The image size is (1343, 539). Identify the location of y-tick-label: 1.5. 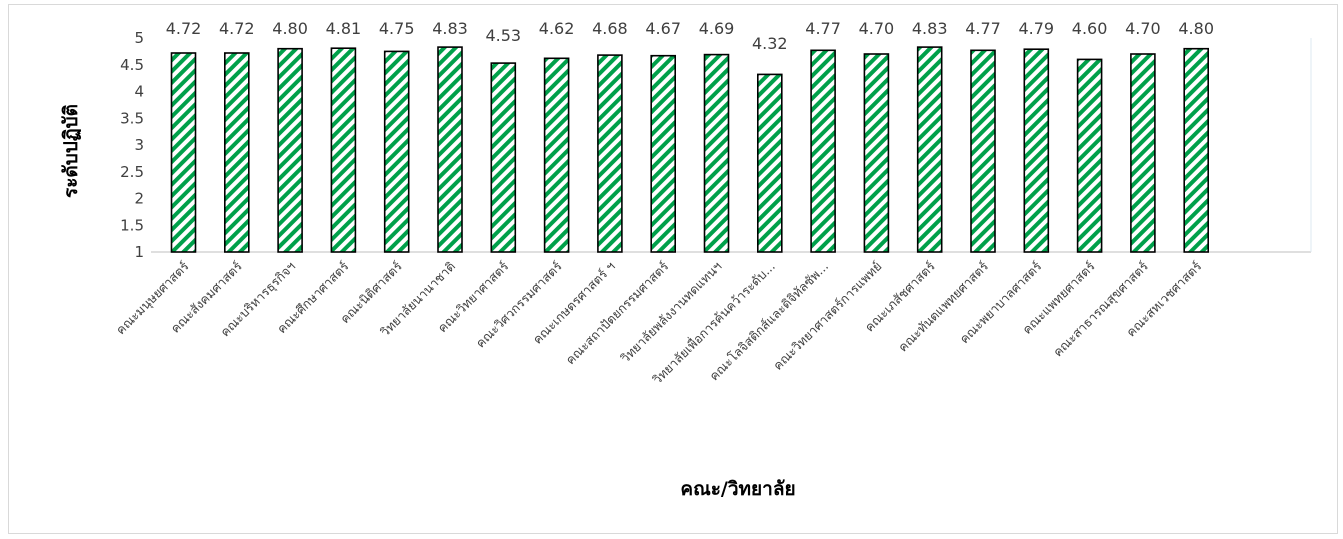
(132, 225).